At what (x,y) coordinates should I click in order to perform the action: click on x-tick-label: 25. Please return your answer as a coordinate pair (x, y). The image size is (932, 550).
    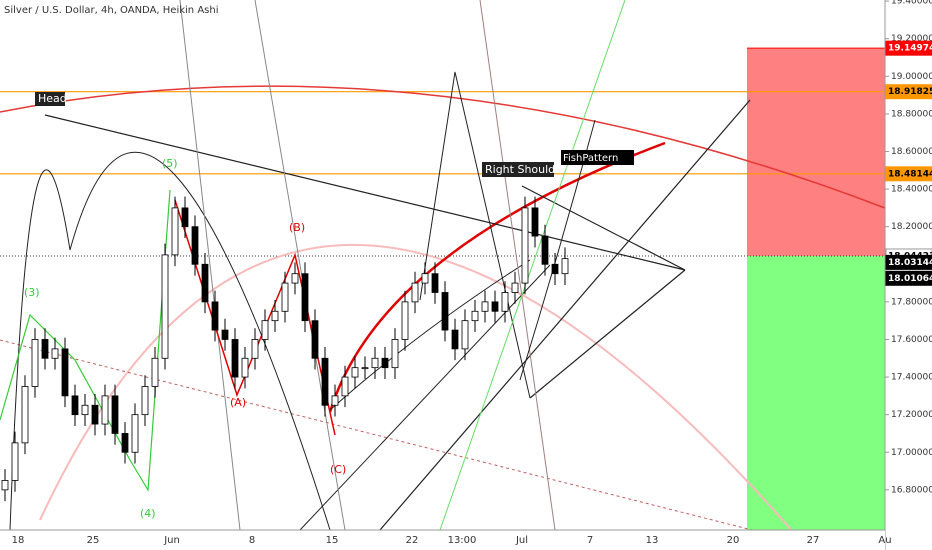
    Looking at the image, I should click on (93, 540).